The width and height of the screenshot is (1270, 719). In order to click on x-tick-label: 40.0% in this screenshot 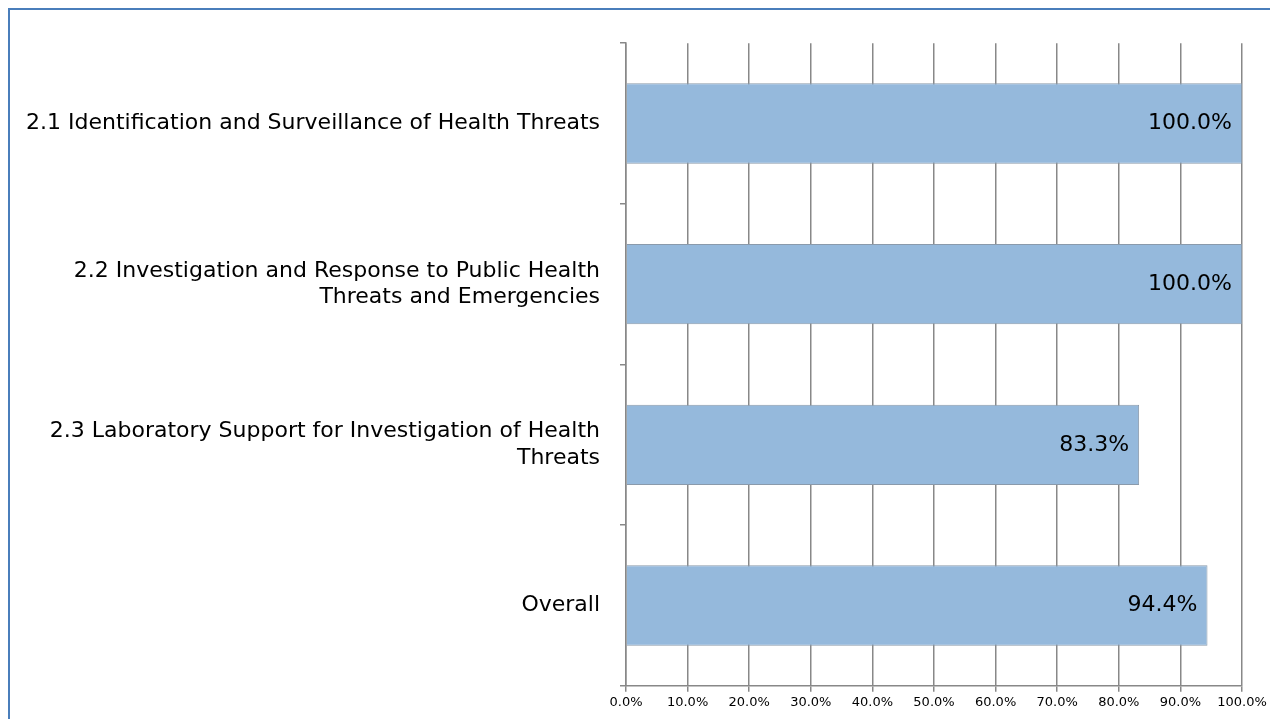, I will do `click(872, 701)`.